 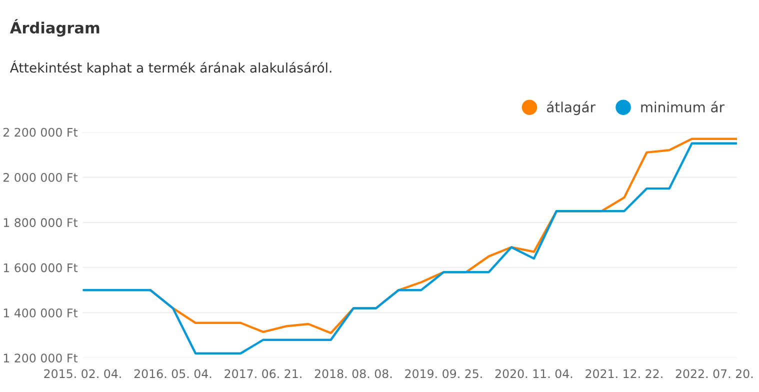 I want to click on y-tick-label: 1 800 000 Ft, so click(x=41, y=223).